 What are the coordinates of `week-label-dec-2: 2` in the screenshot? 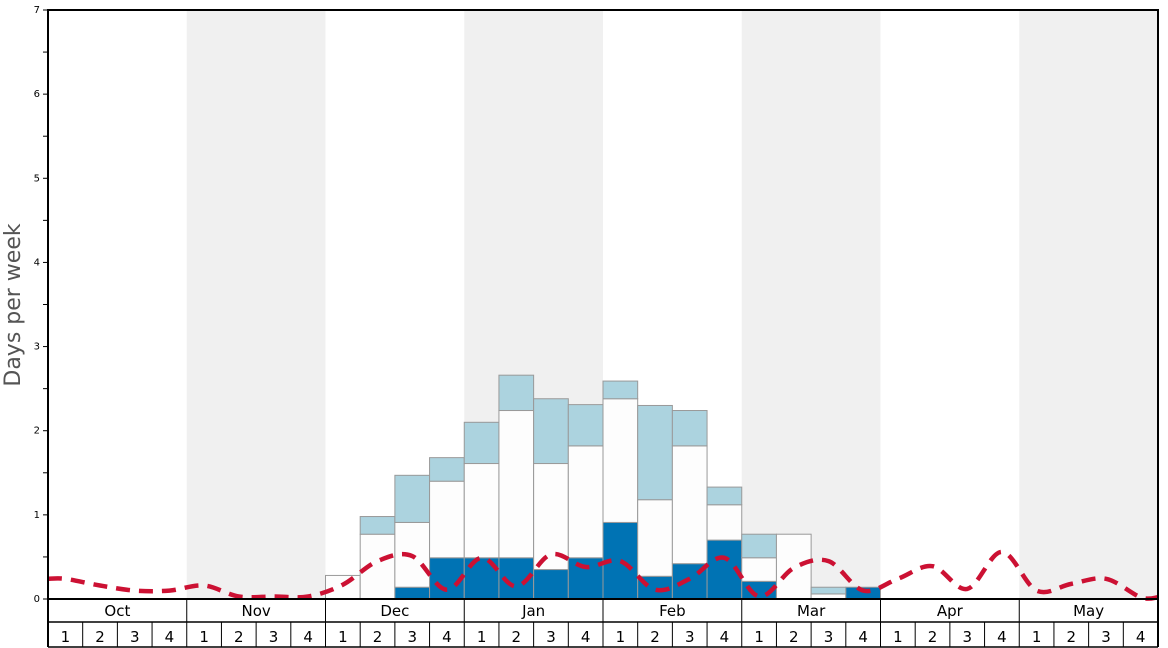 It's located at (378, 637).